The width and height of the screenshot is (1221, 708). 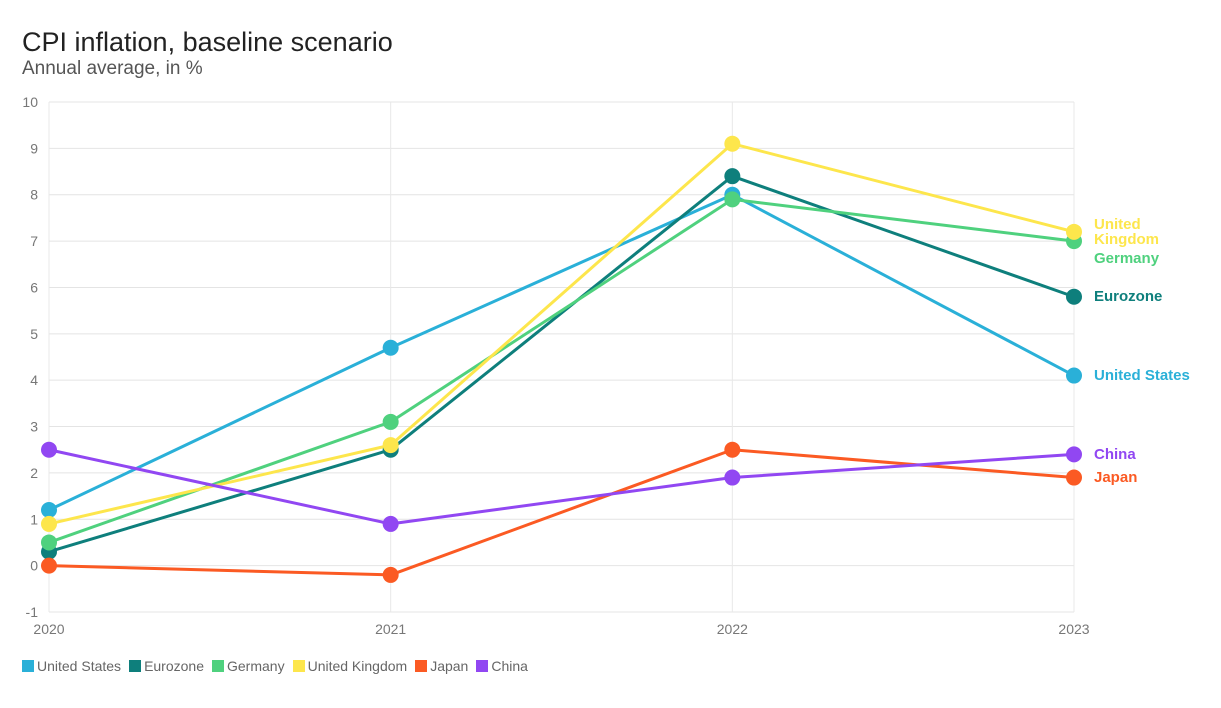 I want to click on data-point-germany-2020, so click(x=49, y=542).